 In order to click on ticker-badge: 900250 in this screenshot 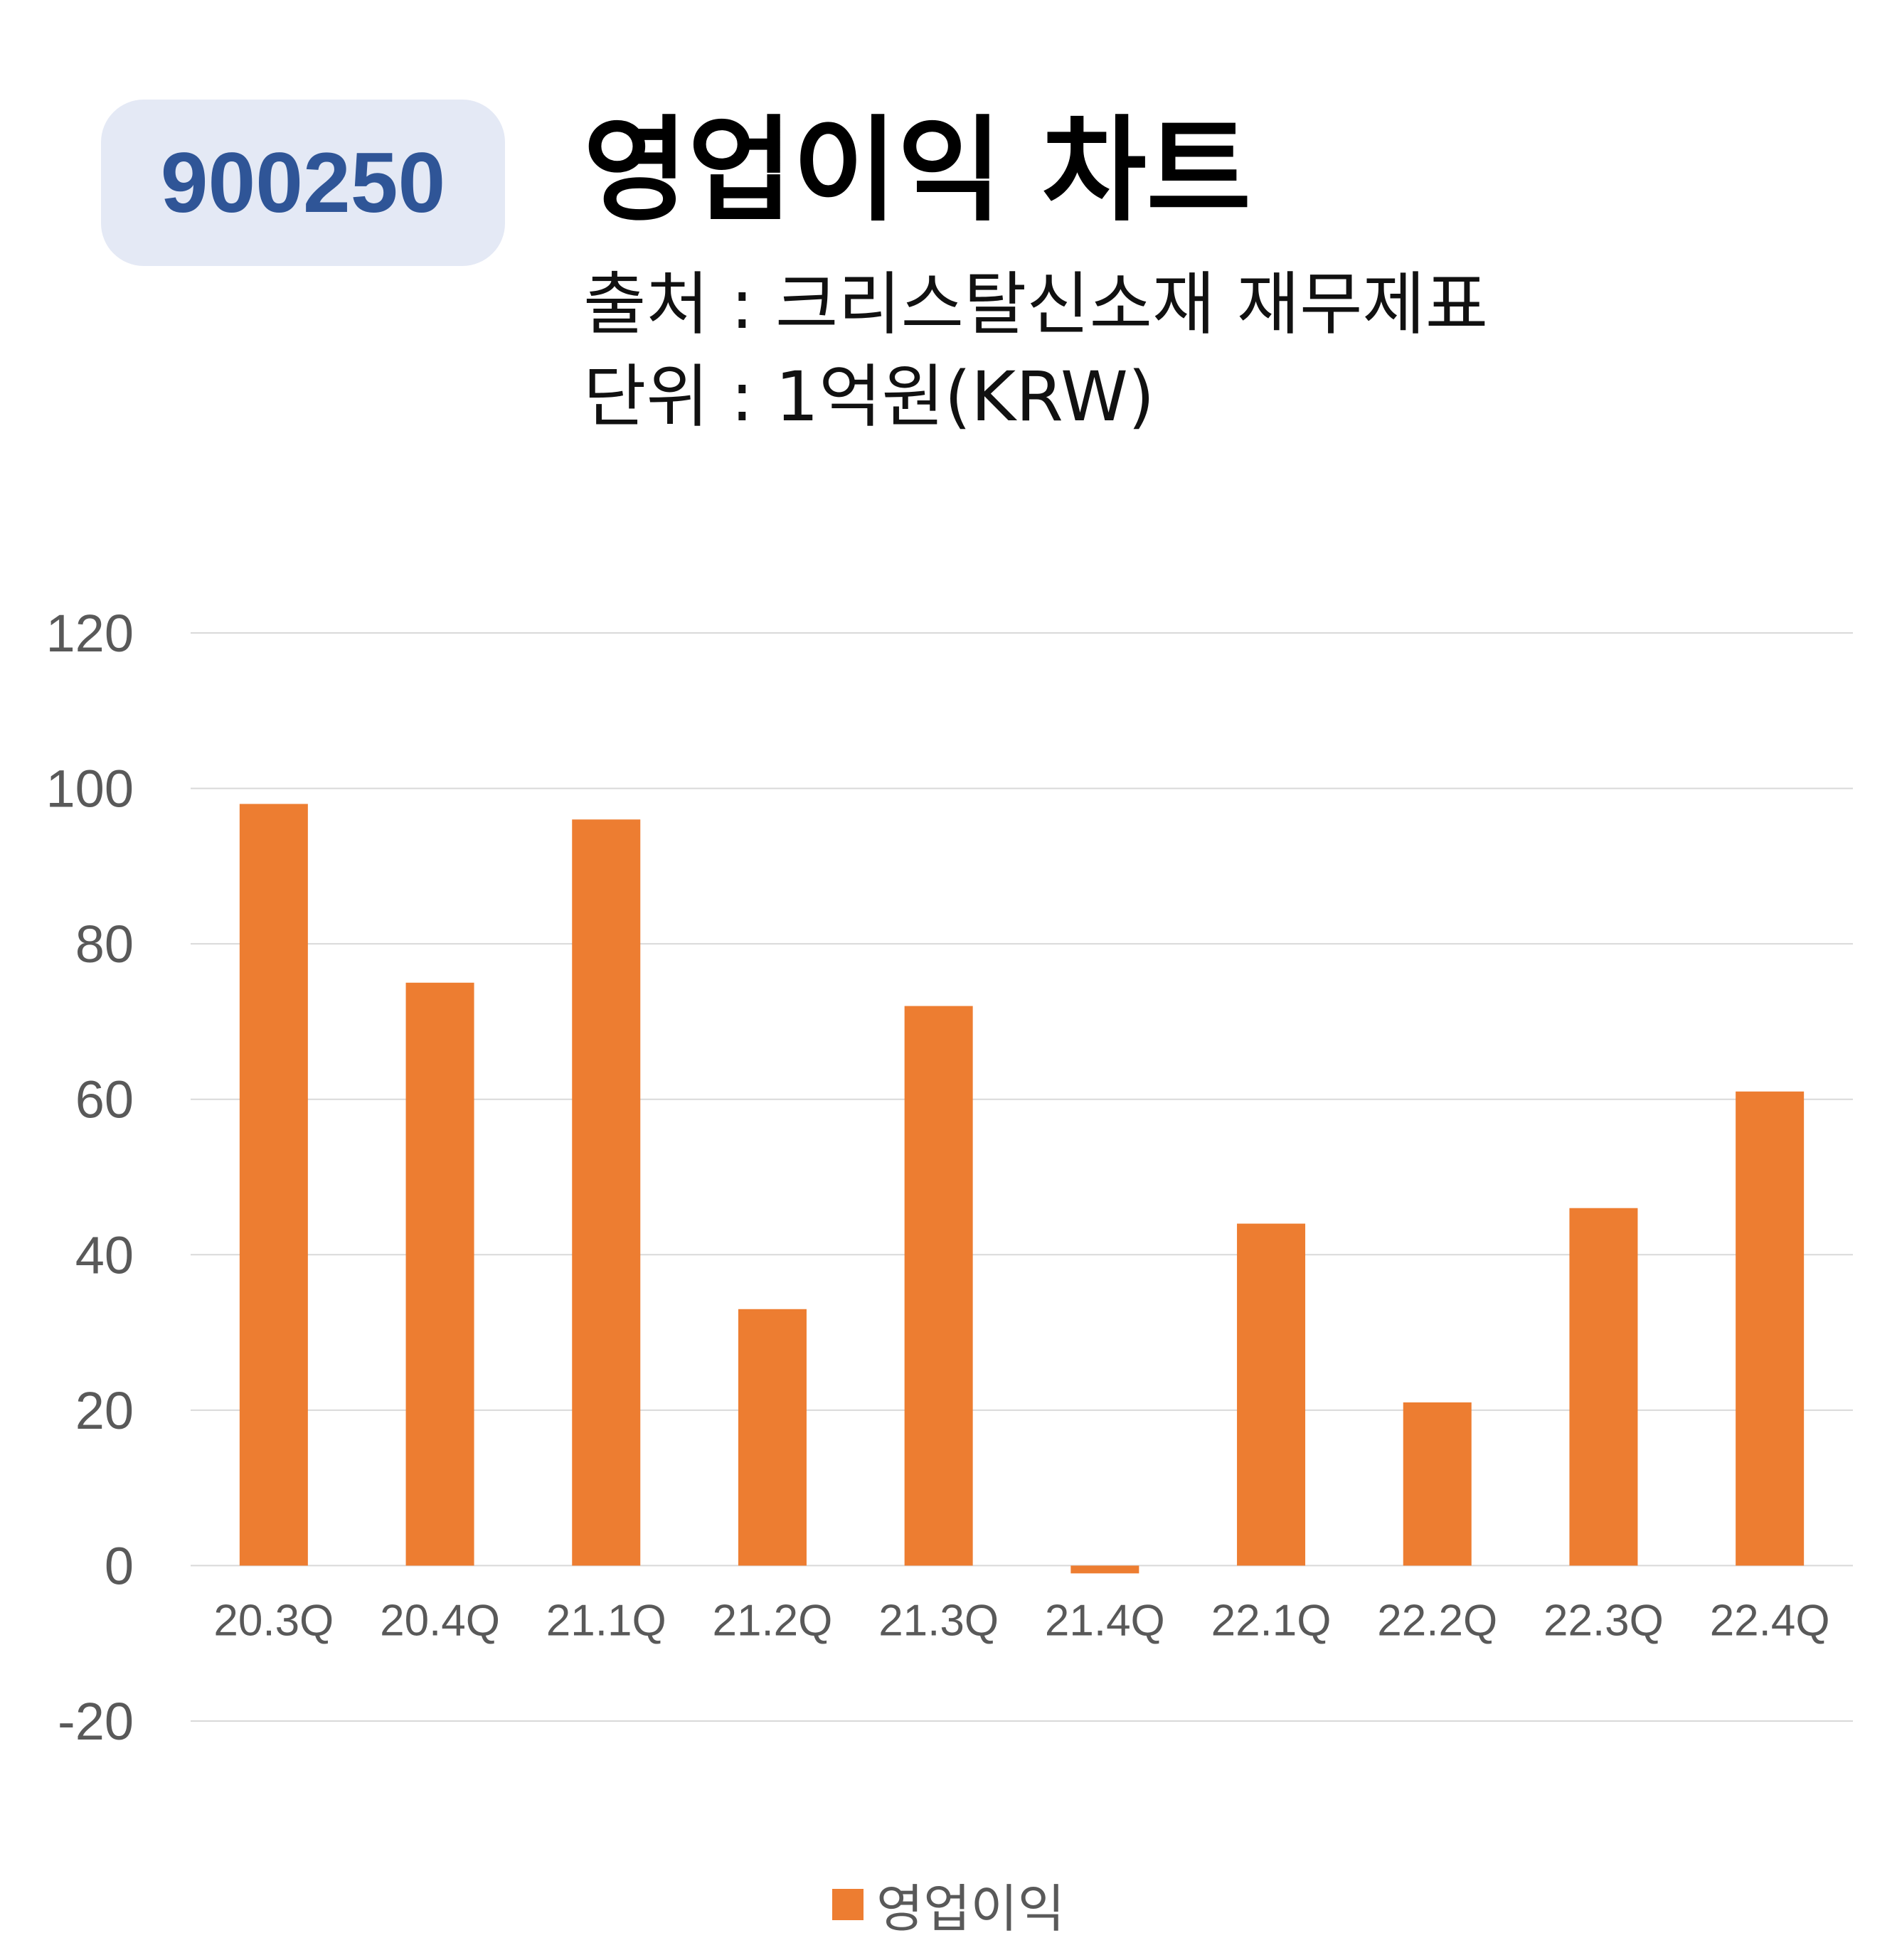, I will do `click(303, 183)`.